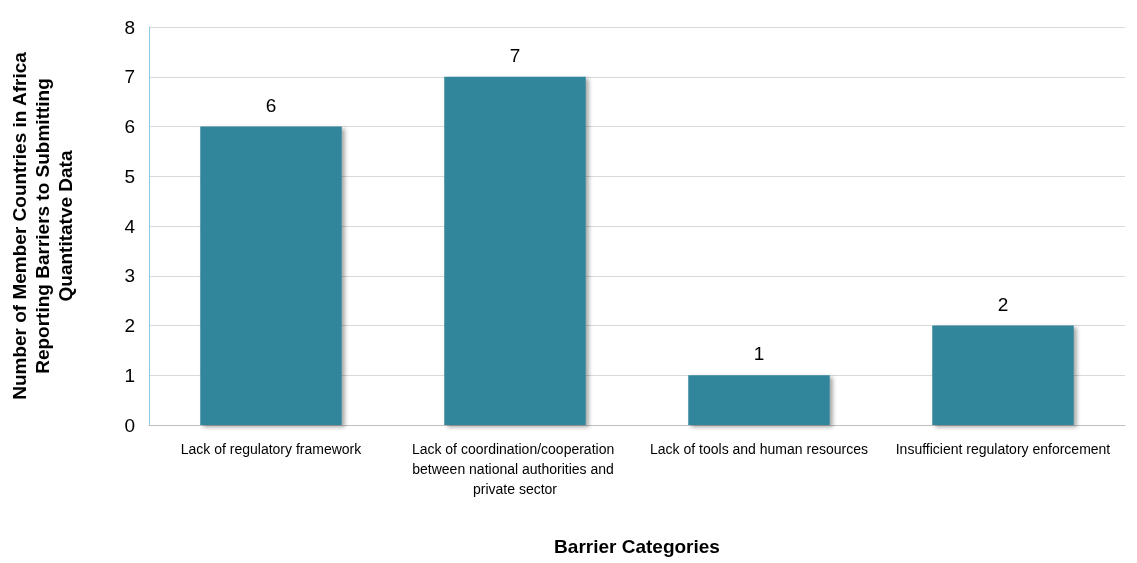 The height and width of the screenshot is (563, 1137). What do you see at coordinates (759, 449) in the screenshot?
I see `x-tick-label: Lack of tools and human resources` at bounding box center [759, 449].